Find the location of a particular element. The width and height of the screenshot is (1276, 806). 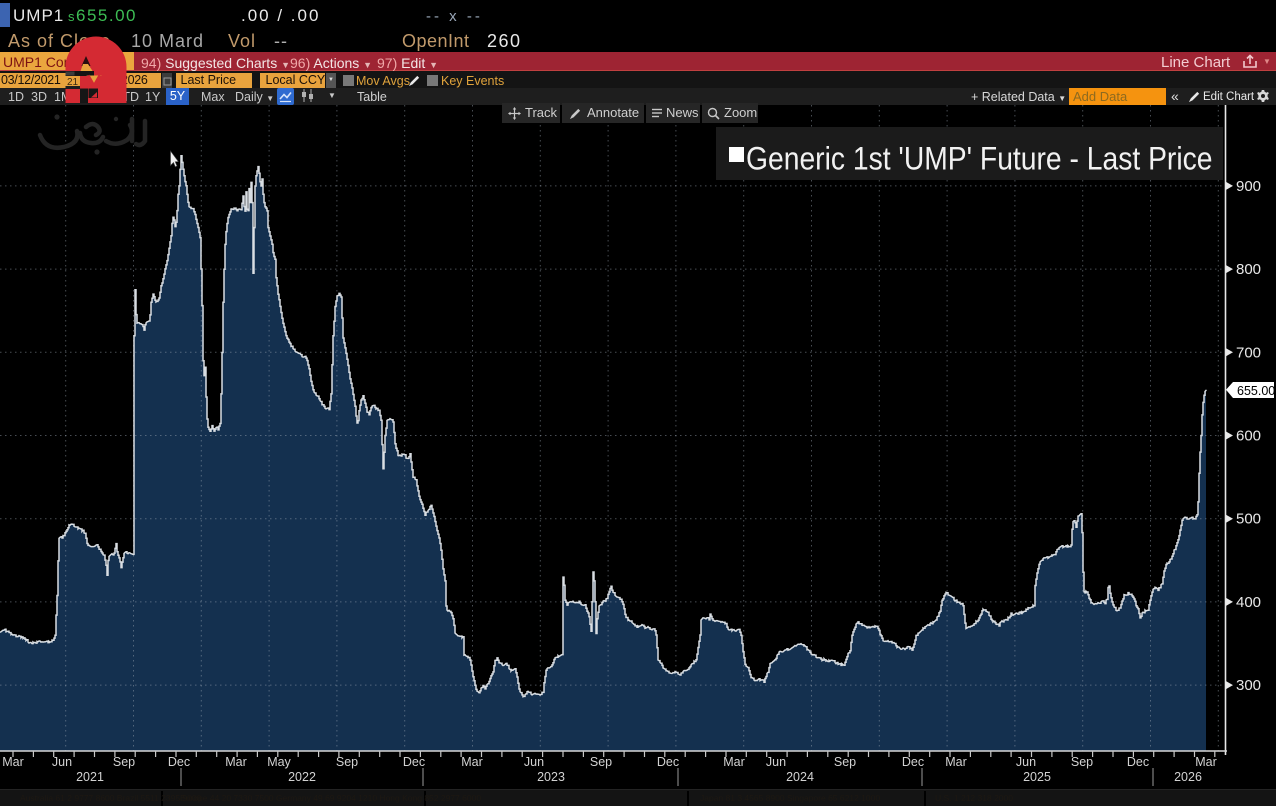

svg-text: 800 is located at coordinates (1248, 269).